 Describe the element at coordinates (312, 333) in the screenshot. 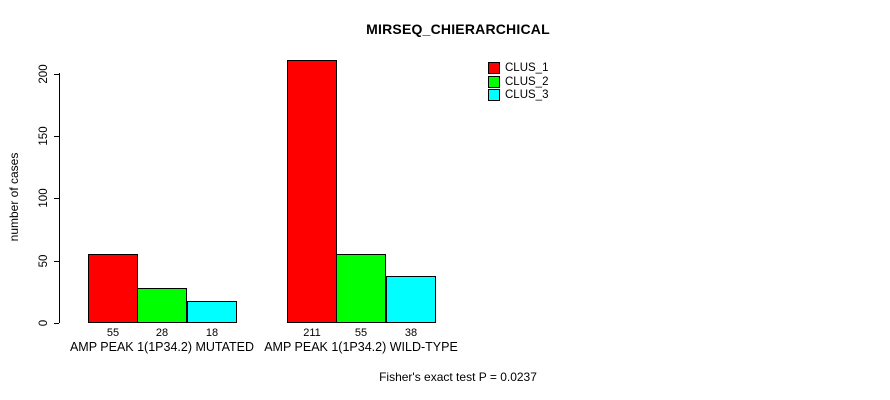

I see `bar-value-label: 211` at that location.